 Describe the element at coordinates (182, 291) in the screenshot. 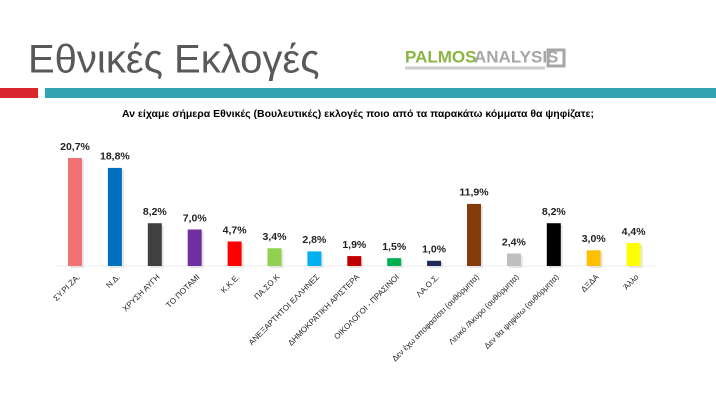

I see `x-tick-label: ΤΟ ΠΟΤΑΜΙ` at that location.